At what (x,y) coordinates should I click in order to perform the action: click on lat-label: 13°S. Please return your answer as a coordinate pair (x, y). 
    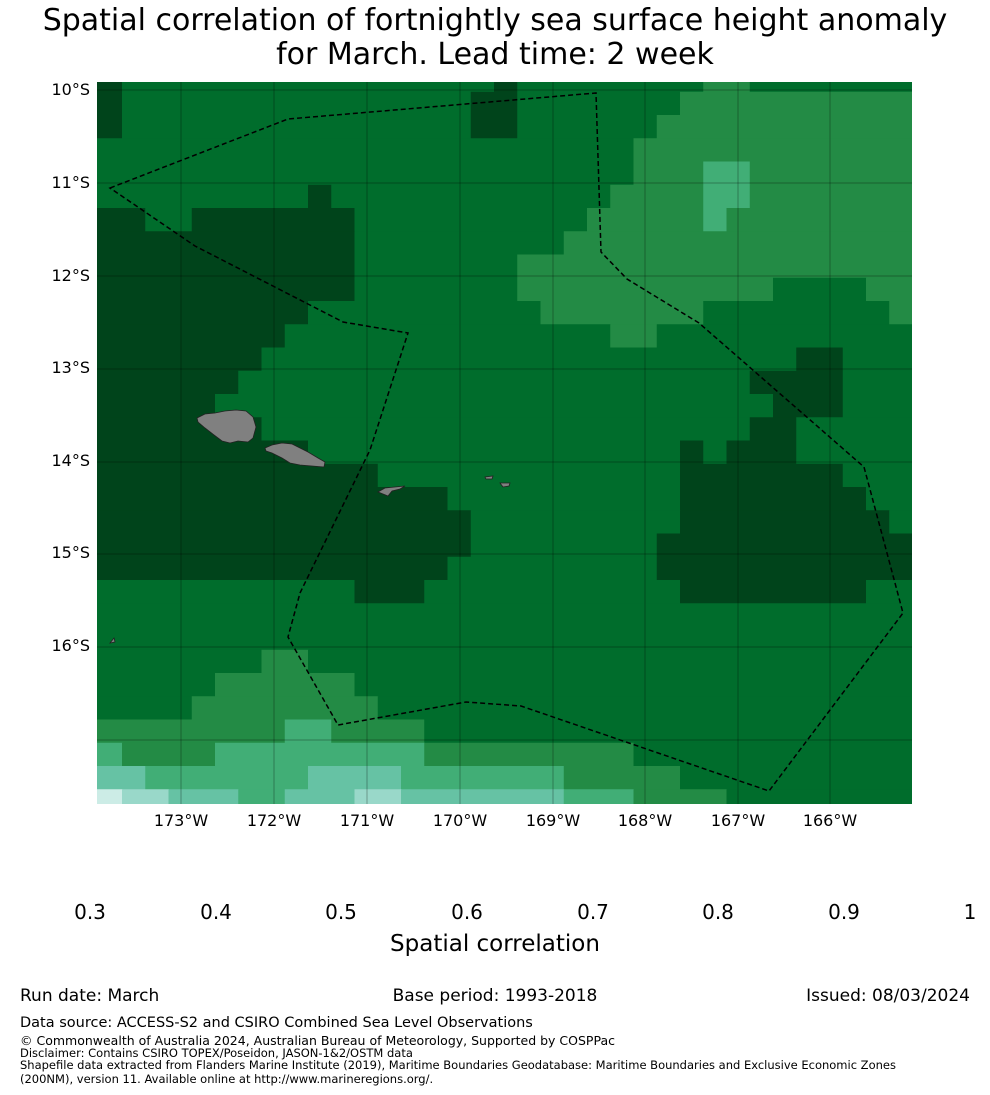
    Looking at the image, I should click on (70, 367).